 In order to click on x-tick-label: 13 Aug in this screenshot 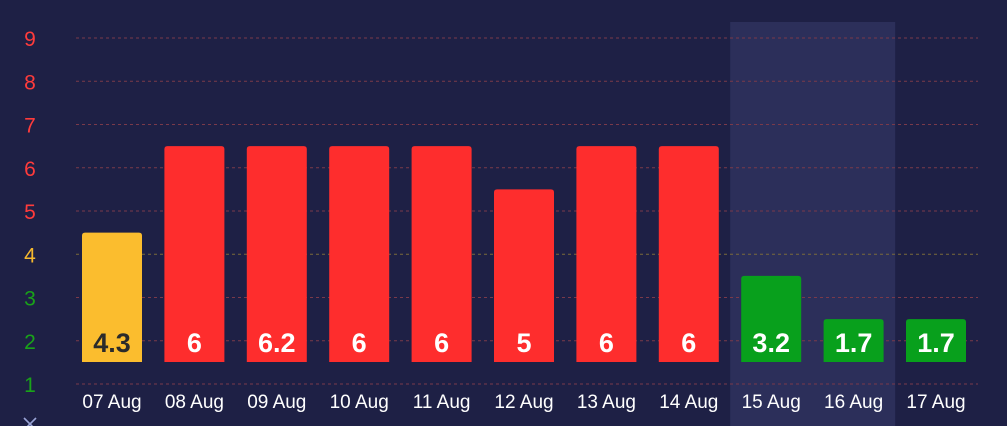, I will do `click(606, 402)`.